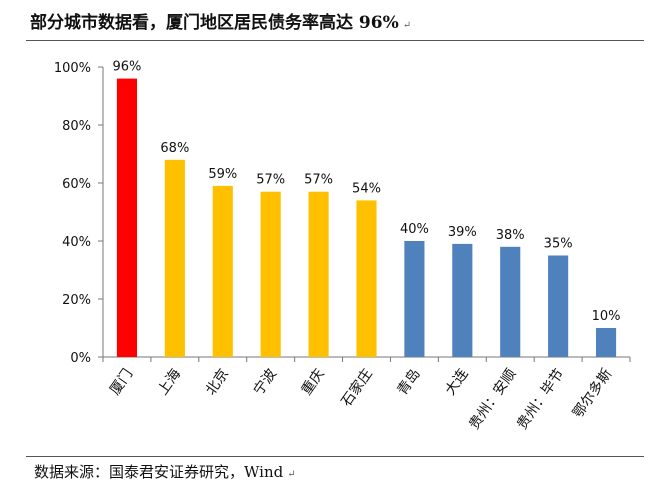 This screenshot has width=655, height=492. Describe the element at coordinates (265, 382) in the screenshot. I see `x-tick-label: 宁波` at that location.